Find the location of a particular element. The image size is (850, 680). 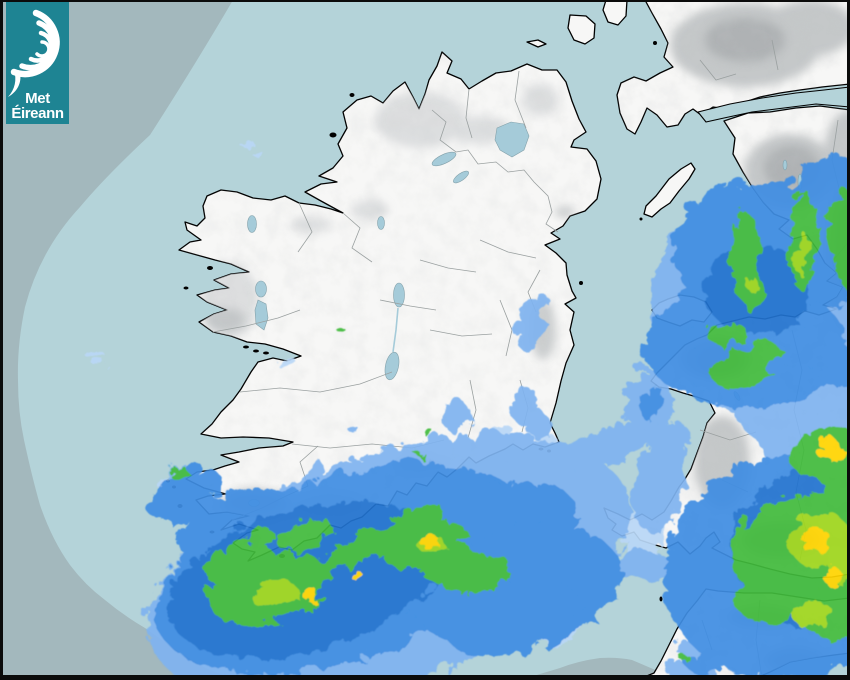

upper-lough-erne-lake is located at coordinates (461, 177).